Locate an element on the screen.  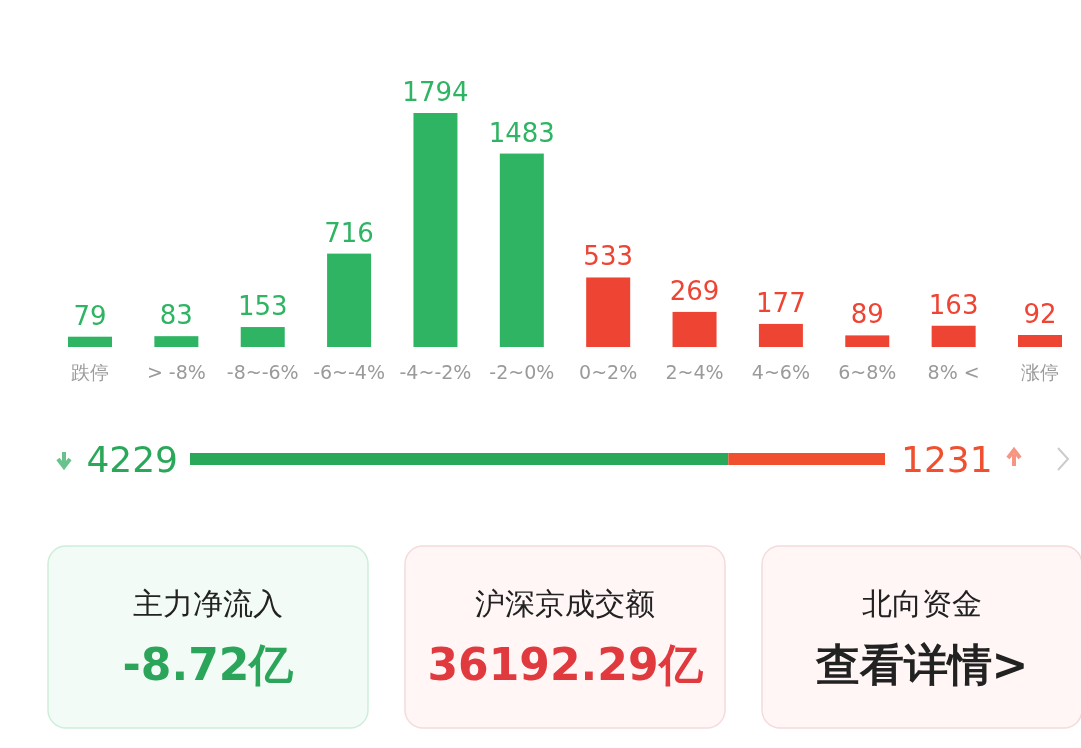
data-label: 83 is located at coordinates (176, 315).